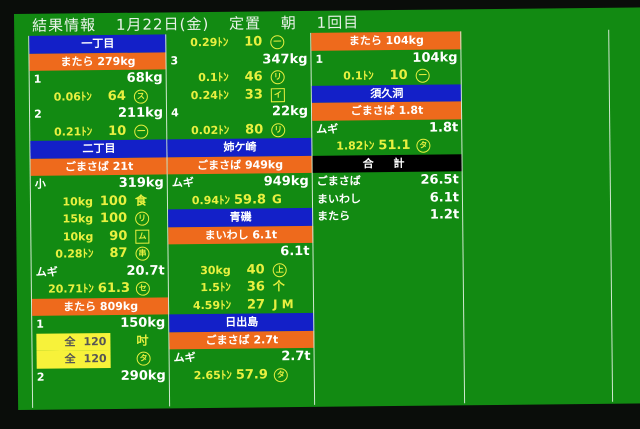  Describe the element at coordinates (215, 287) in the screenshot. I see `detail-amount: 1.5ﾄﾝ` at that location.